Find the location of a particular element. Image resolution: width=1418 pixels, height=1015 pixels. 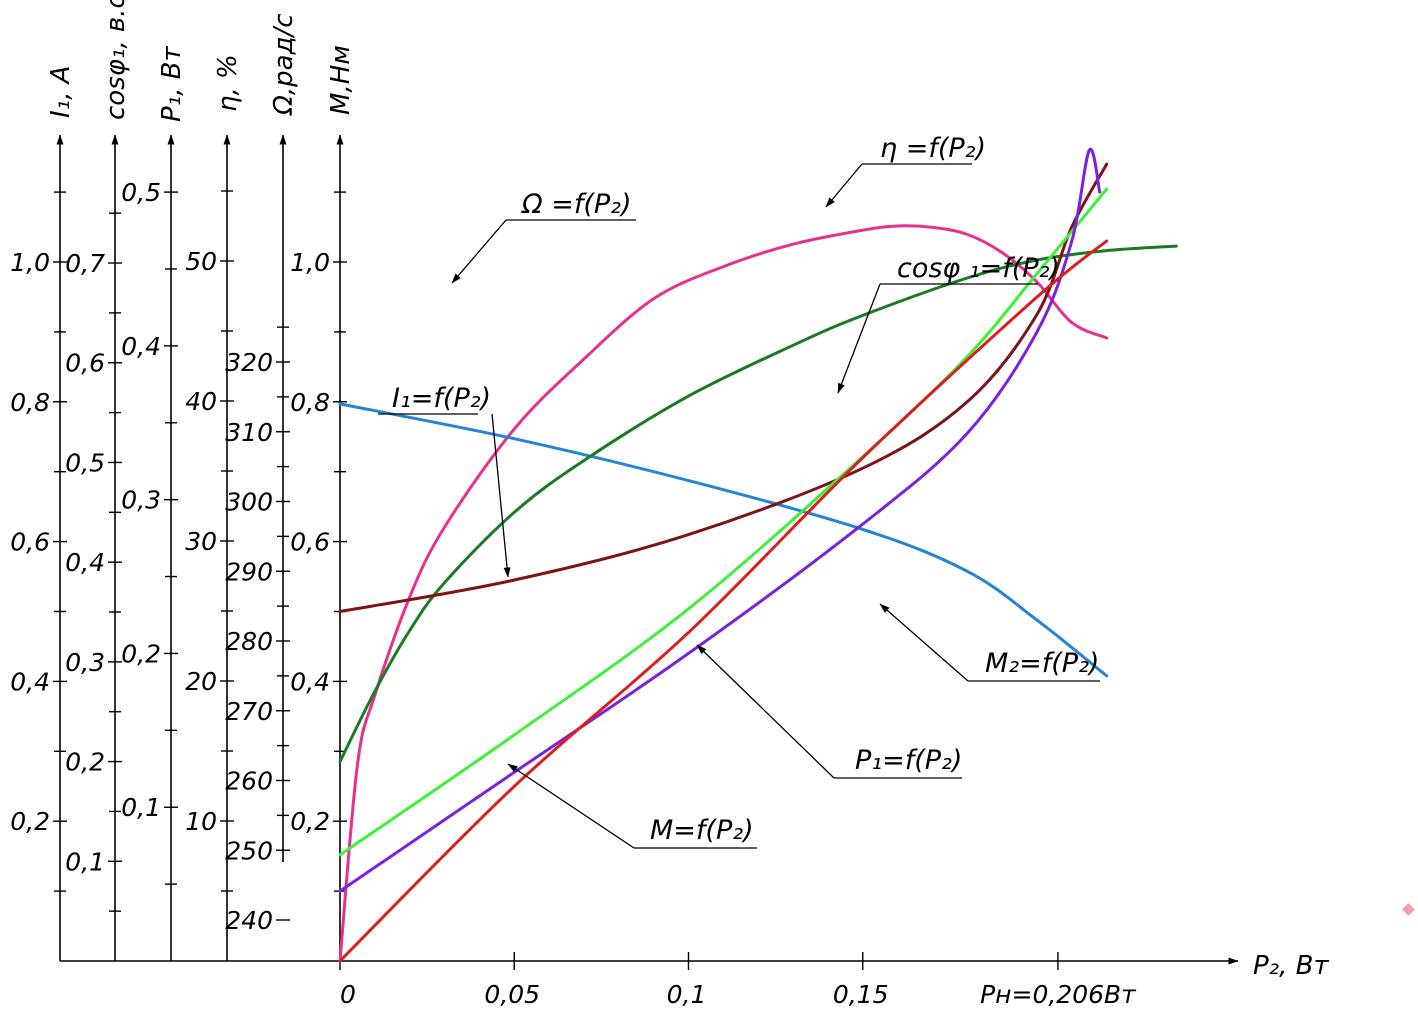

x-tick-label: 0,15 is located at coordinates (861, 994).